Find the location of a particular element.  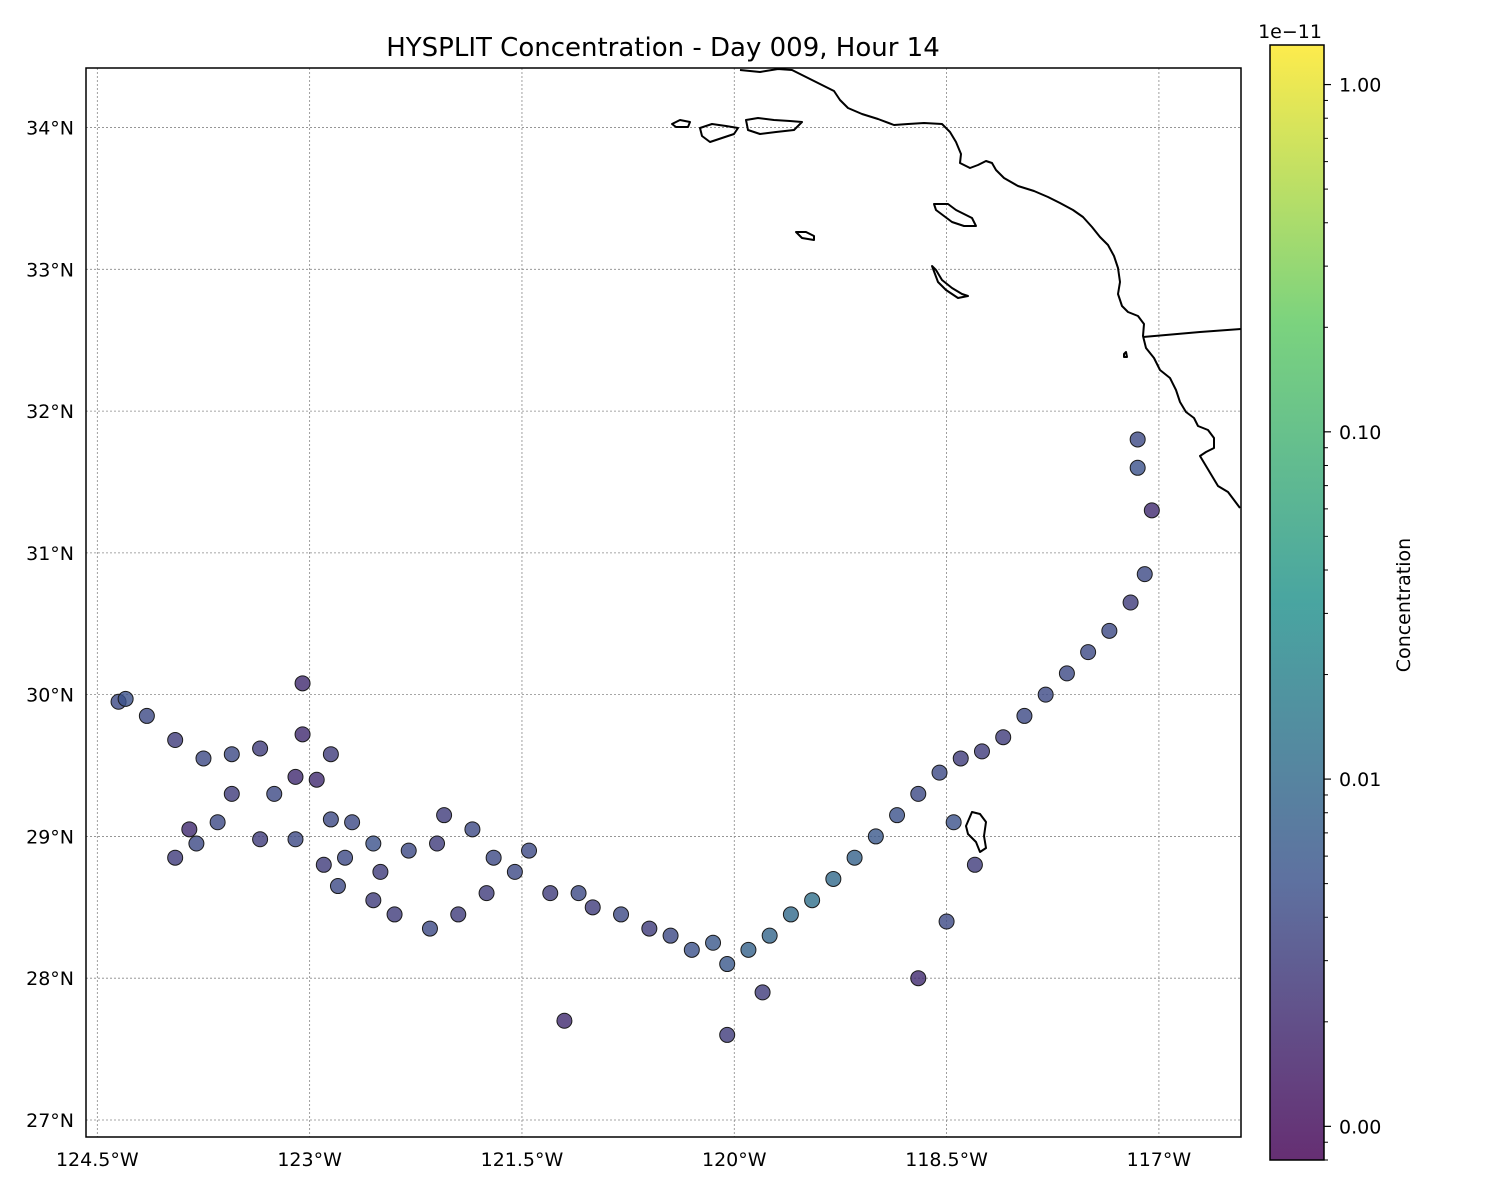

x-tick-label: 117°W is located at coordinates (1159, 1160).